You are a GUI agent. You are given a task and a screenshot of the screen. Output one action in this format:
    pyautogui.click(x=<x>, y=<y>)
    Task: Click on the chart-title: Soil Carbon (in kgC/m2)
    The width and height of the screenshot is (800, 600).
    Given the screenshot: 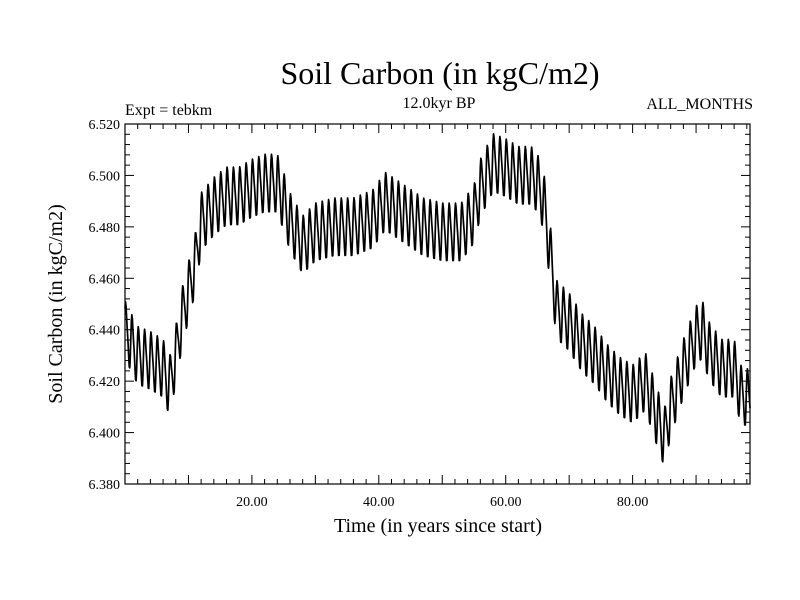 What is the action you would take?
    pyautogui.click(x=439, y=73)
    